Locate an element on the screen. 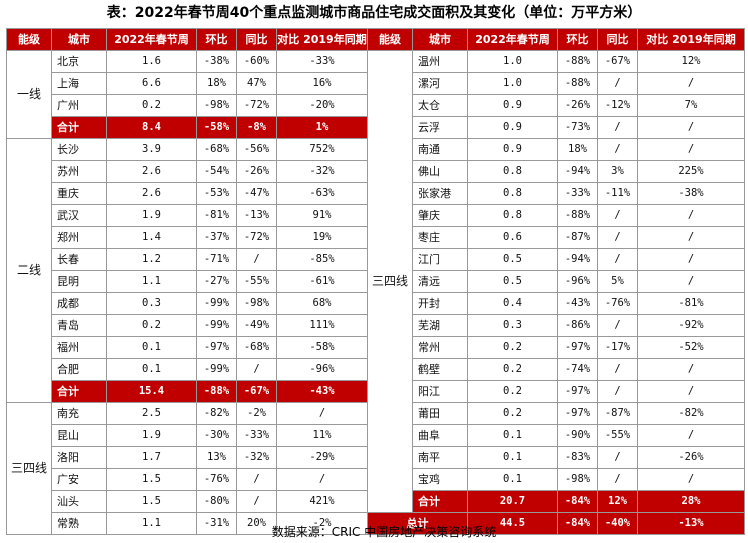 The width and height of the screenshot is (748, 543). area-cell: 1.4 is located at coordinates (151, 237).